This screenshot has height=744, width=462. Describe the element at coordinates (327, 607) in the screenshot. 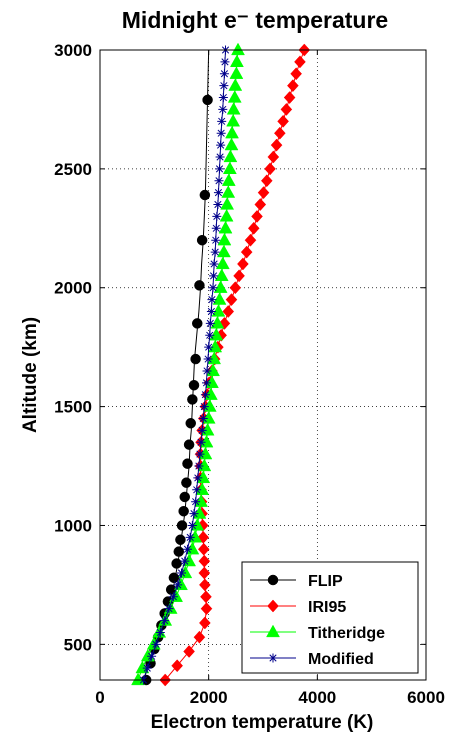

I see `legend-label: IRI95` at that location.